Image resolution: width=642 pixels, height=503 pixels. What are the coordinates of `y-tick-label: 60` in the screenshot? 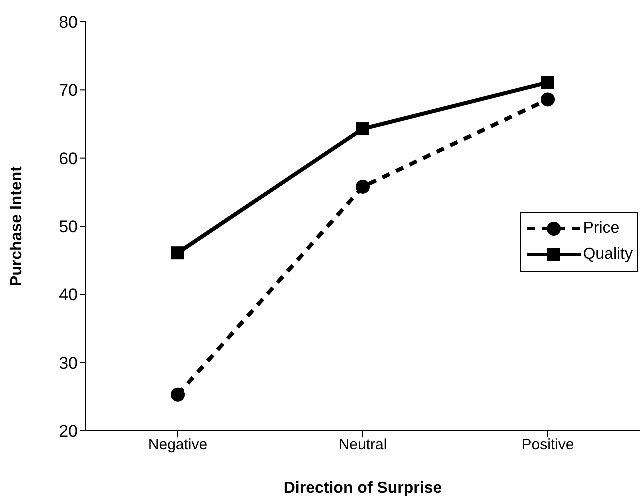 It's located at (68, 158).